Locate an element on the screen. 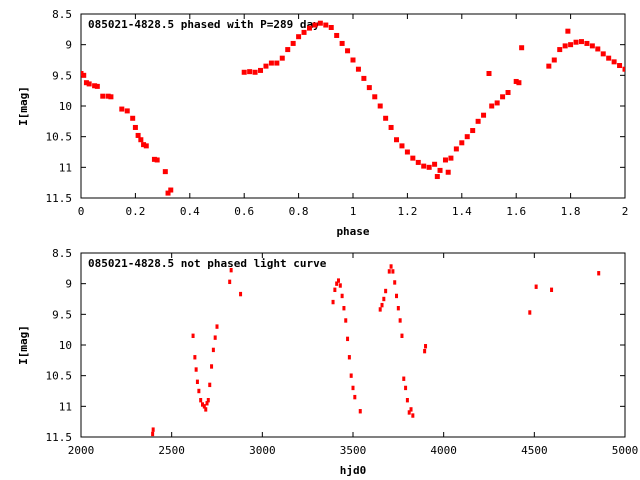 This screenshot has height=480, width=640. plot-title: 085021-4828.5 not phased light curve is located at coordinates (207, 263).